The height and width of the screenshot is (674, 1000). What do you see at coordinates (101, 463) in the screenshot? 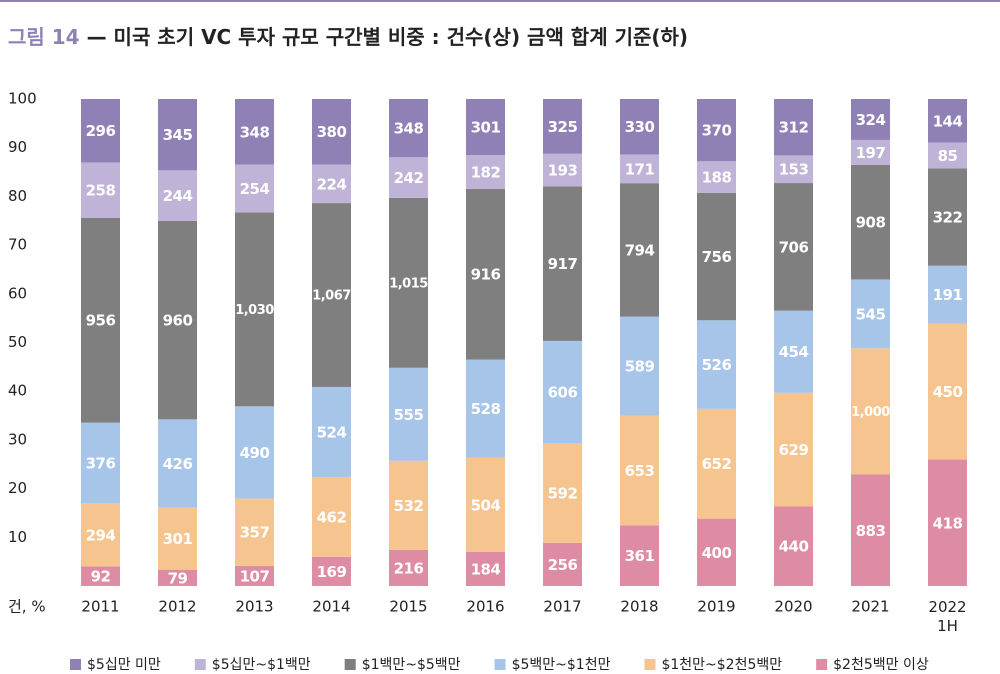
I see `data-label: 376` at bounding box center [101, 463].